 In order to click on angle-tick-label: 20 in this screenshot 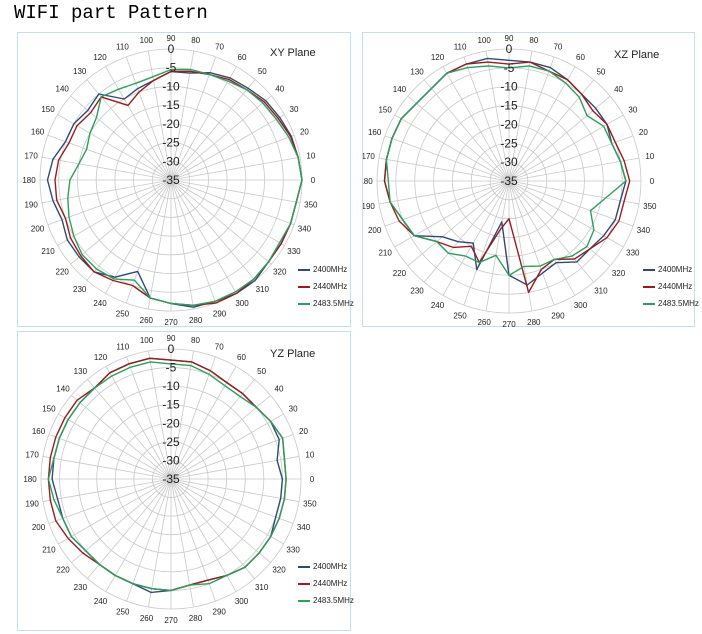, I will do `click(303, 431)`.